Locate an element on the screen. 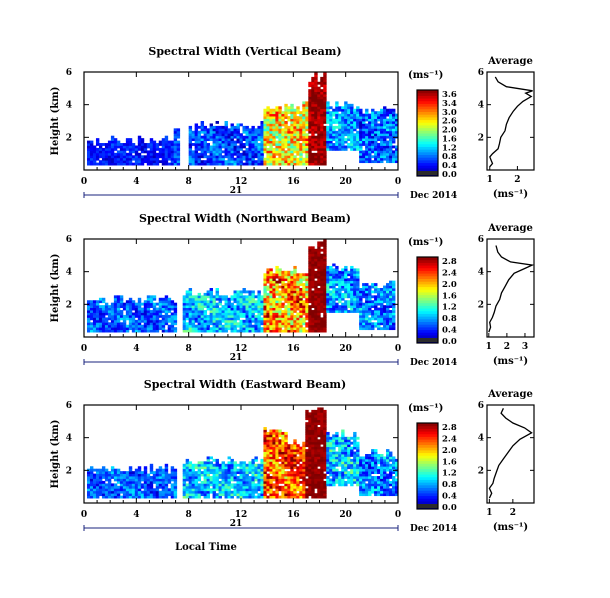 The width and height of the screenshot is (610, 598). colorbar-step is located at coordinates (427, 288).